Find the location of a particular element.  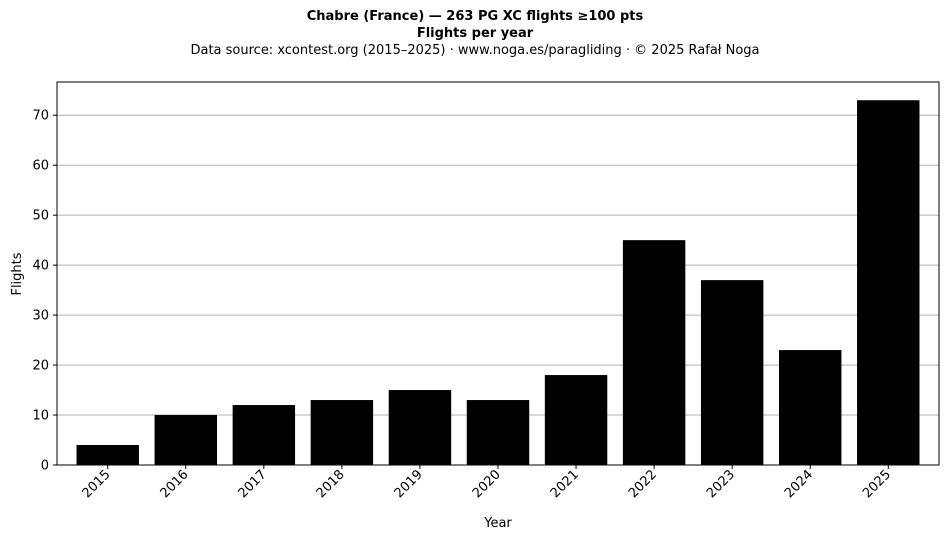

y-tick-label: 60 is located at coordinates (40, 166).